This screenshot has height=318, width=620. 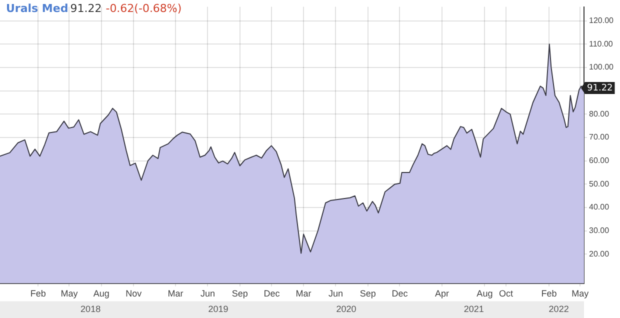 I want to click on y-tick-label: 60.00, so click(x=599, y=161).